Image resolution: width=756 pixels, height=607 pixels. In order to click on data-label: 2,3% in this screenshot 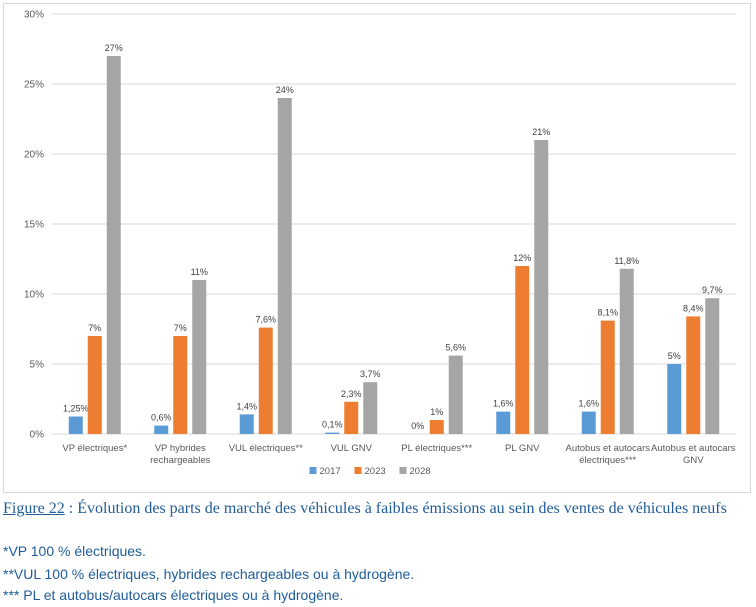, I will do `click(351, 394)`.